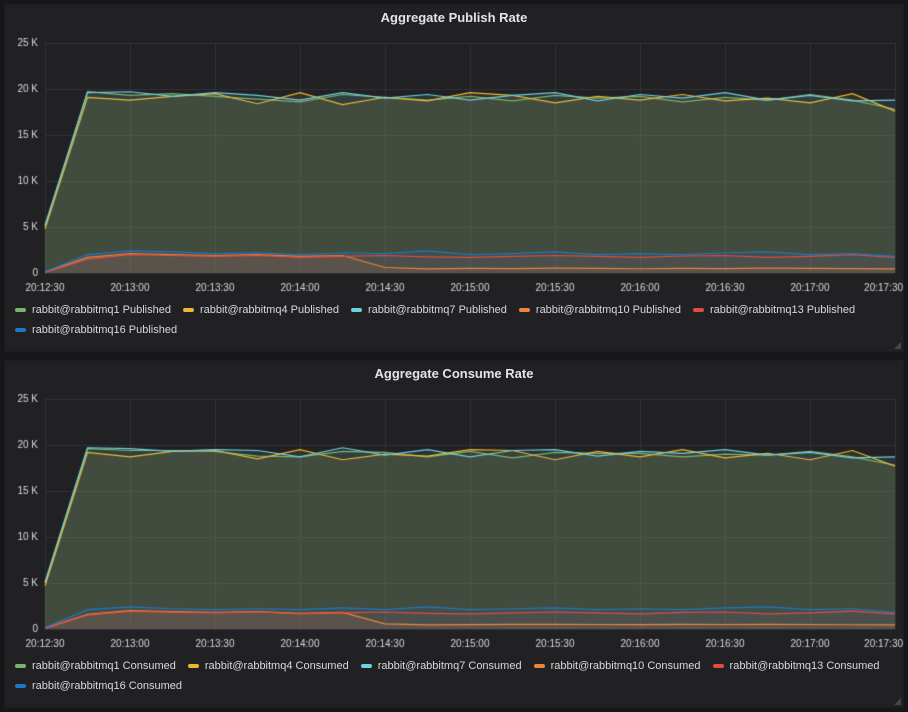 The height and width of the screenshot is (712, 908). Describe the element at coordinates (454, 17) in the screenshot. I see `panel-title: Aggregate Publish Rate` at that location.